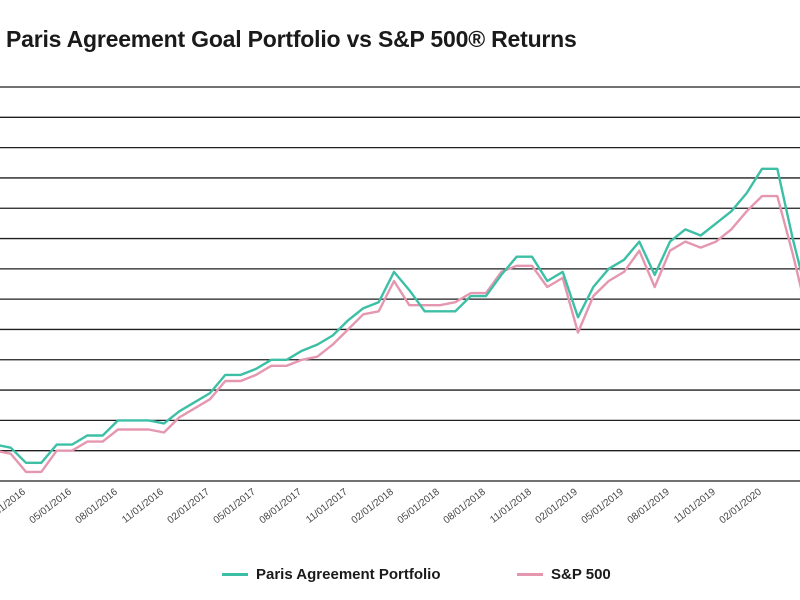 The width and height of the screenshot is (800, 600). I want to click on x-tick-label: 11/01/2017, so click(327, 505).